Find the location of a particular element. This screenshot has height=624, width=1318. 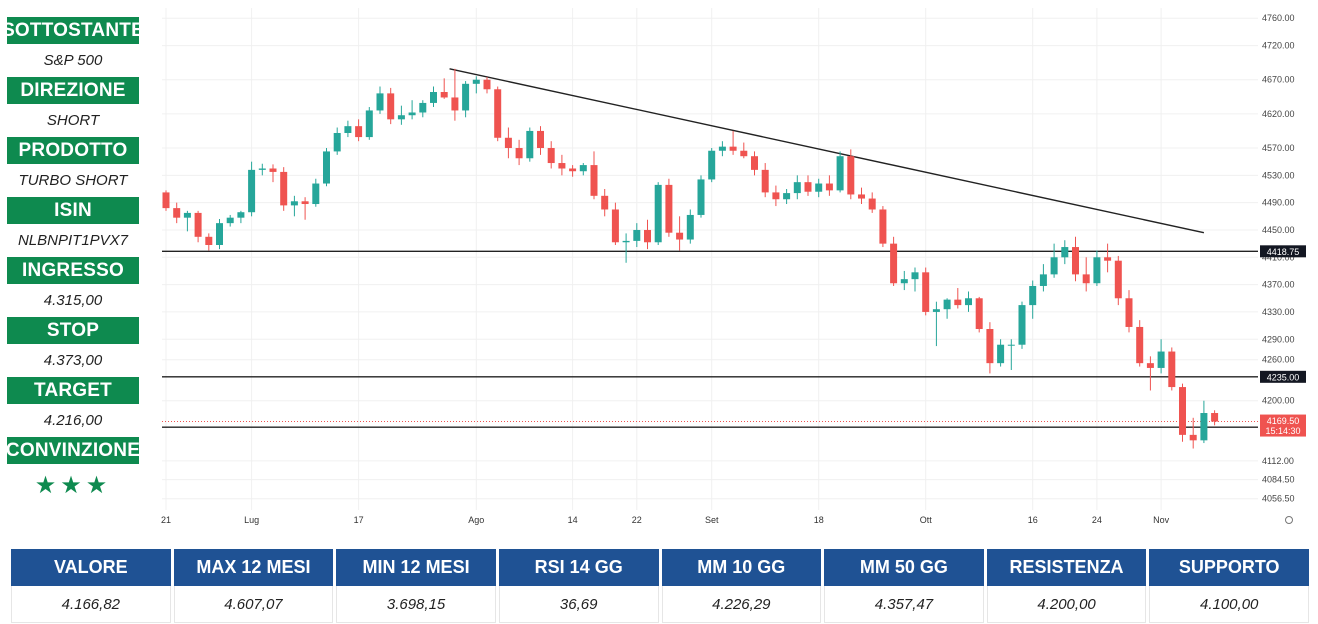

y-tick-label: 4760.00 is located at coordinates (1278, 18).